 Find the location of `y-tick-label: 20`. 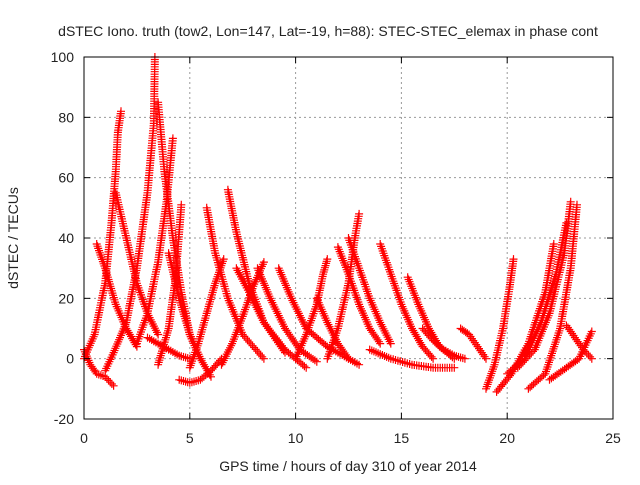

y-tick-label: 20 is located at coordinates (66, 298).